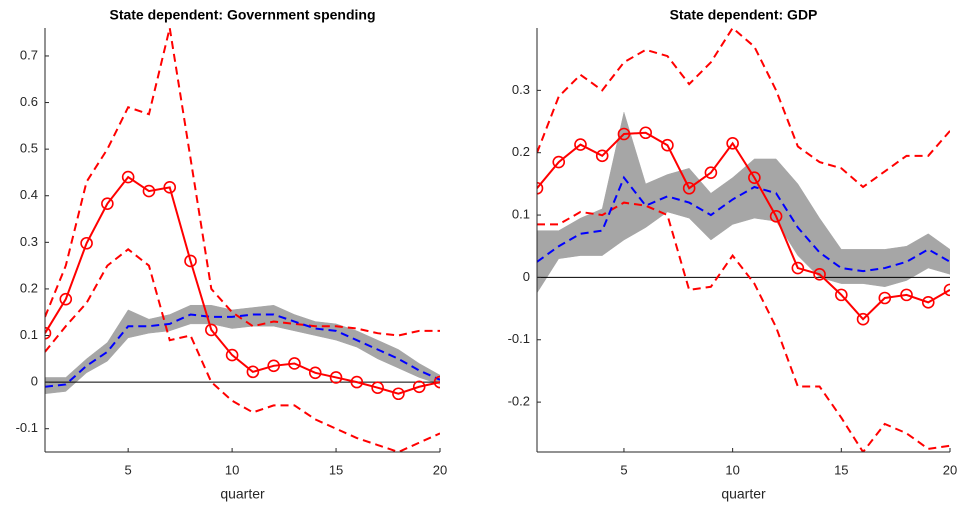  What do you see at coordinates (29, 194) in the screenshot?
I see `y-tick-label: 0.4` at bounding box center [29, 194].